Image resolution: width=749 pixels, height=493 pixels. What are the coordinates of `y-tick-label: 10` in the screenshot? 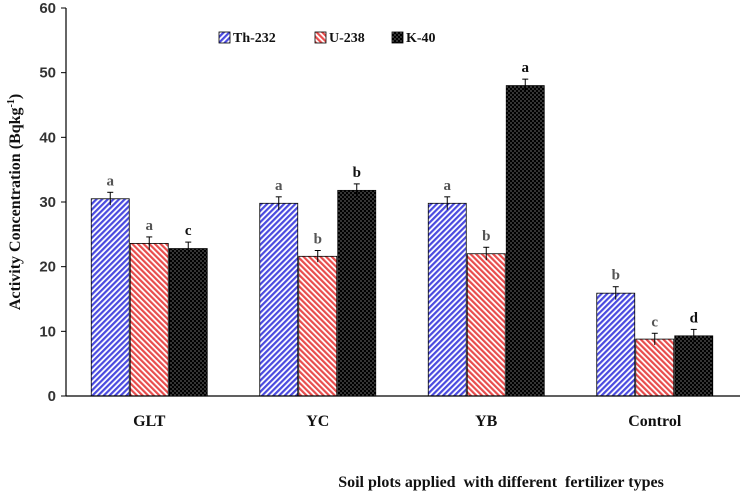 It's located at (47, 331).